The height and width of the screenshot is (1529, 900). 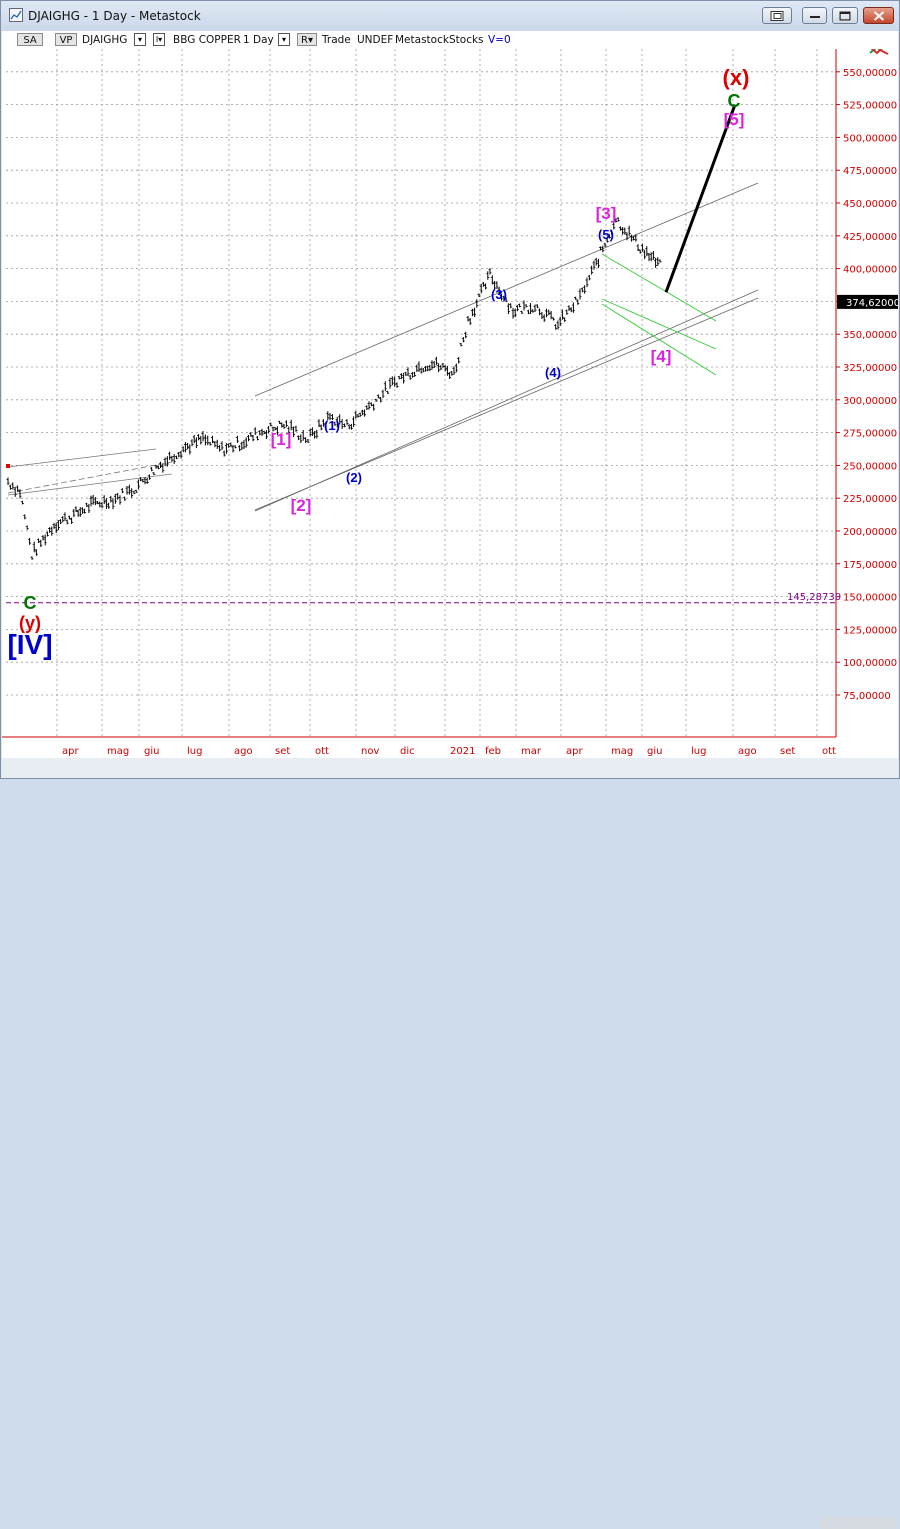 I want to click on trend-down-stroke, so click(x=879, y=50).